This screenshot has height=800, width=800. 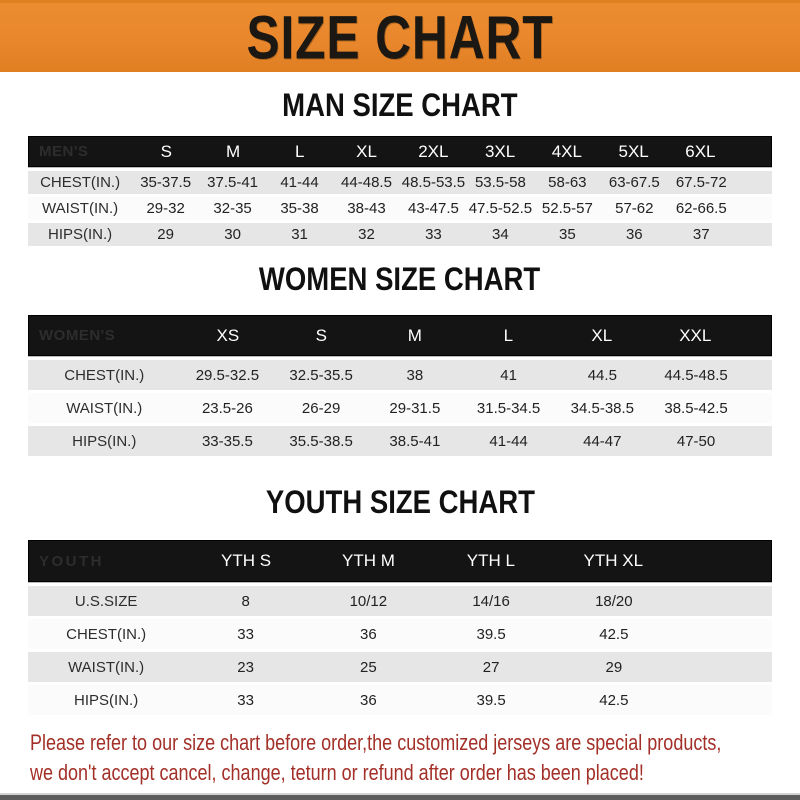 What do you see at coordinates (696, 408) in the screenshot?
I see `value-cell: 38.5-42.5` at bounding box center [696, 408].